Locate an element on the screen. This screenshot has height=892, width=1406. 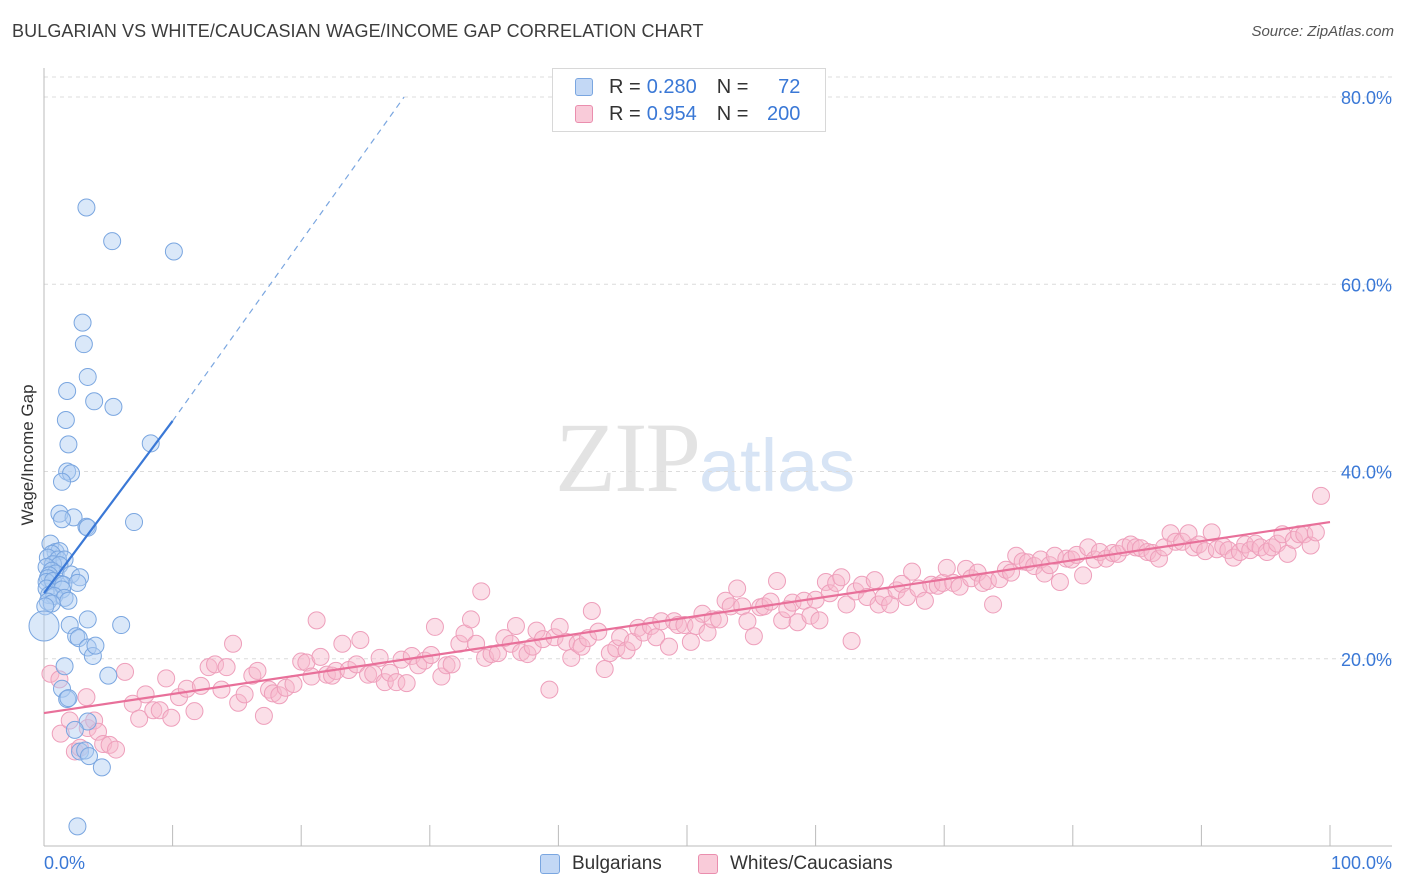
legend-row-whites: R = 0.954 N = 200 is located at coordinates (687, 114).